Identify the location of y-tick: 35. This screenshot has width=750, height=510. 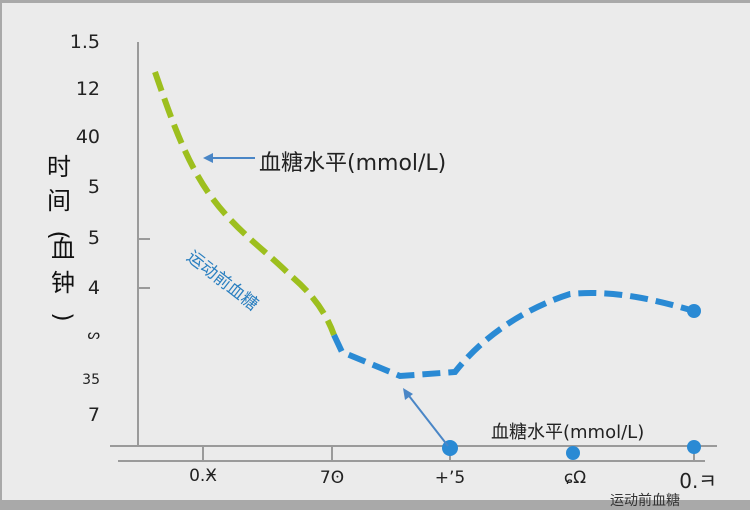
(91, 380).